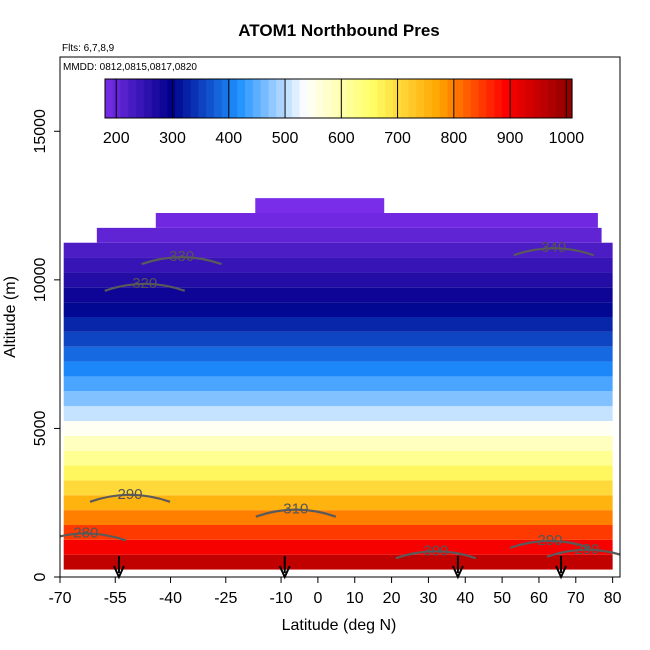 The width and height of the screenshot is (650, 650). I want to click on y-axis-label: Altitude (m), so click(10, 317).